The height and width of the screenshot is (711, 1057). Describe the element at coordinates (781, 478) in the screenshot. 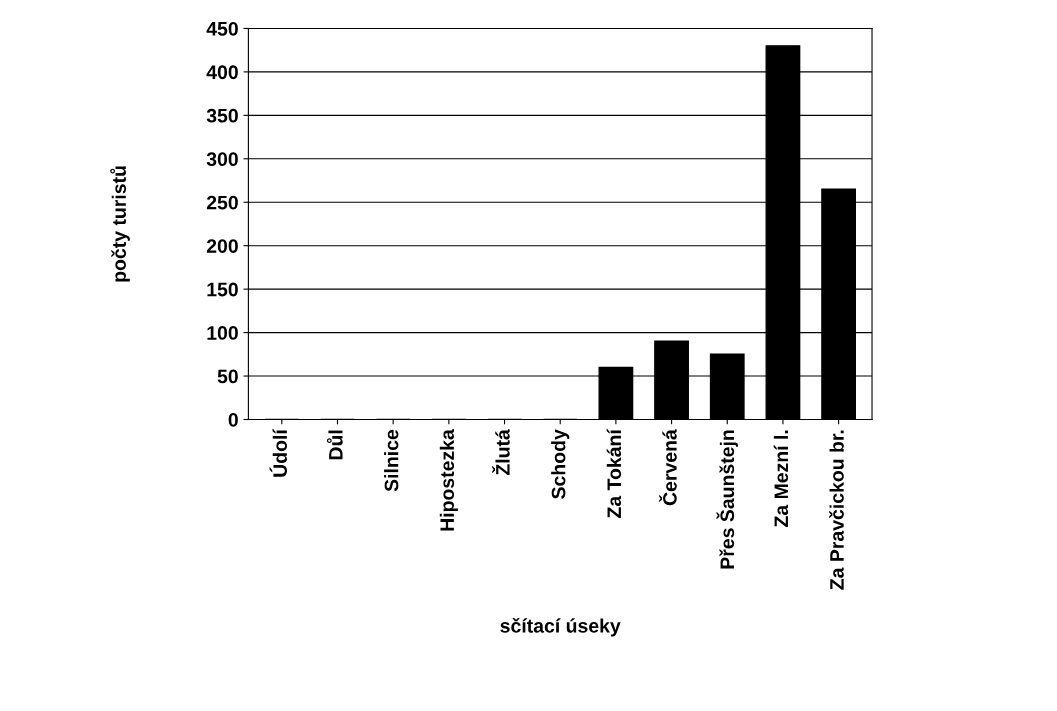

I see `x-tick-label: Za Mezní l.` at that location.